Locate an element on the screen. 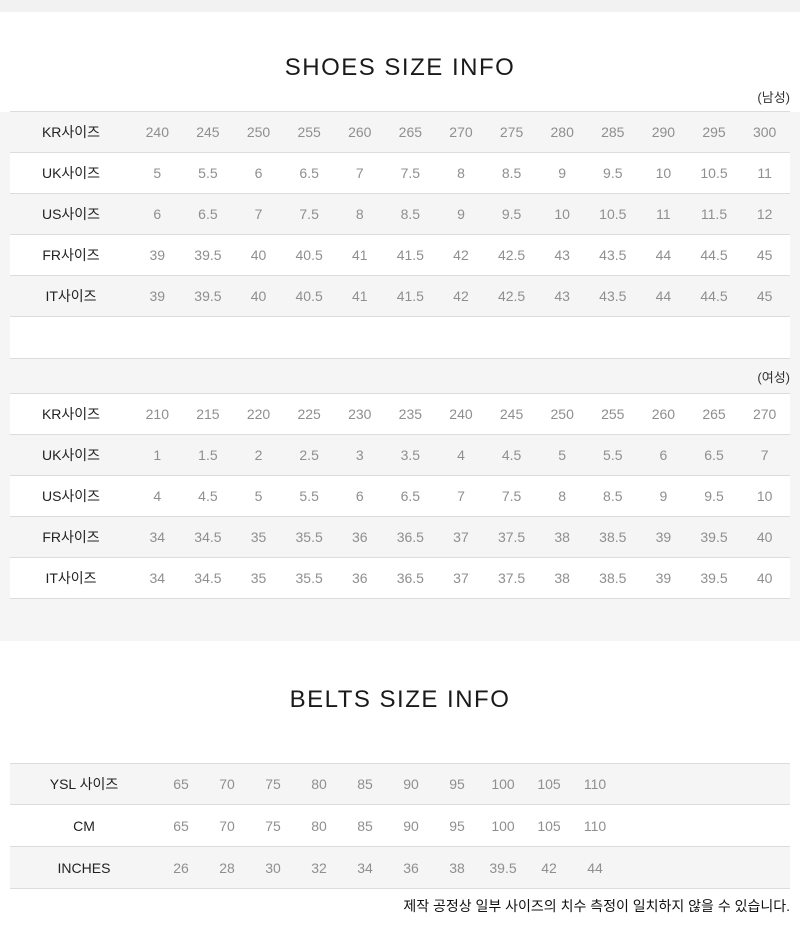 The image size is (800, 928). size-value: 30 is located at coordinates (273, 867).